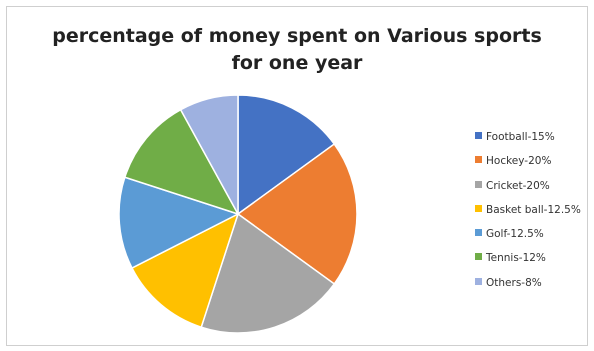 This screenshot has height=351, width=594. Describe the element at coordinates (519, 161) in the screenshot. I see `legend-label: Hockey-20%` at that location.